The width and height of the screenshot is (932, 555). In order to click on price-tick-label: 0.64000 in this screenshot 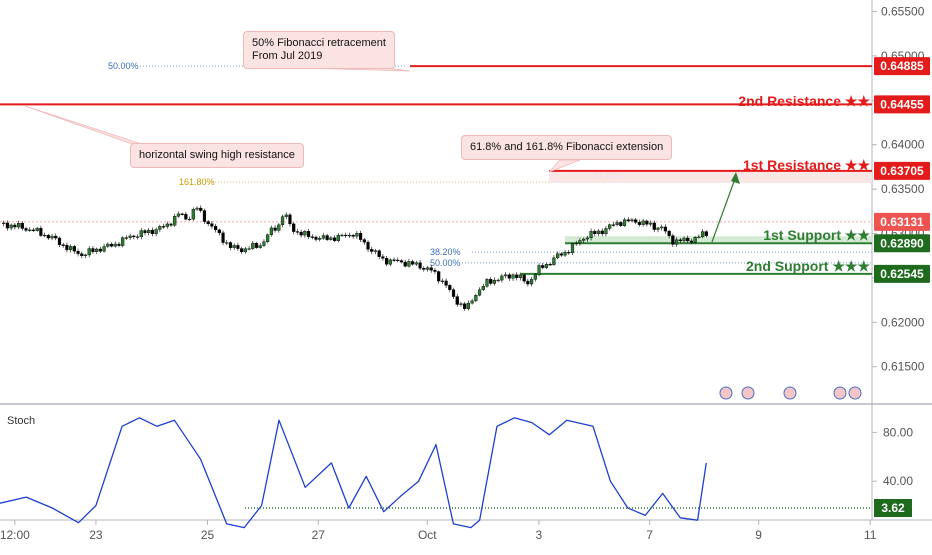, I will do `click(903, 145)`.